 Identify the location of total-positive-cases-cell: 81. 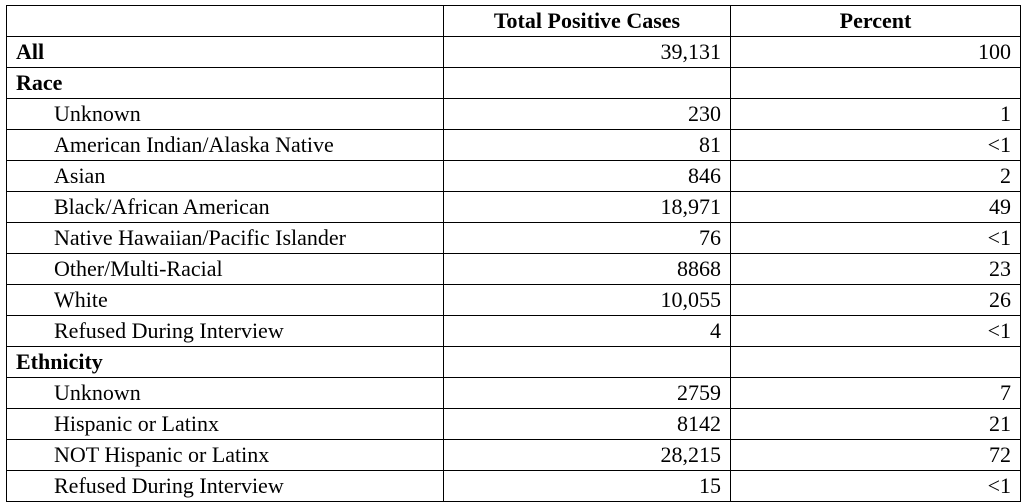
(587, 145).